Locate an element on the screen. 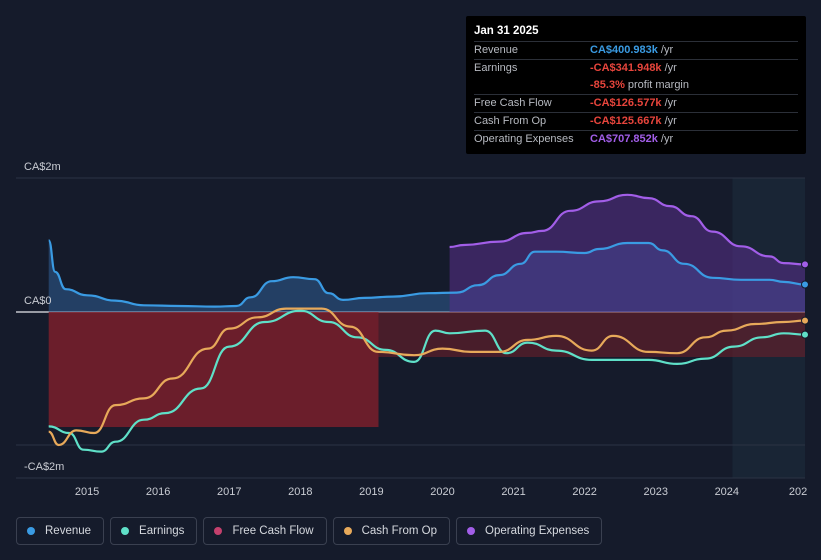  tooltip-row: -85.3% profit margin is located at coordinates (636, 85).